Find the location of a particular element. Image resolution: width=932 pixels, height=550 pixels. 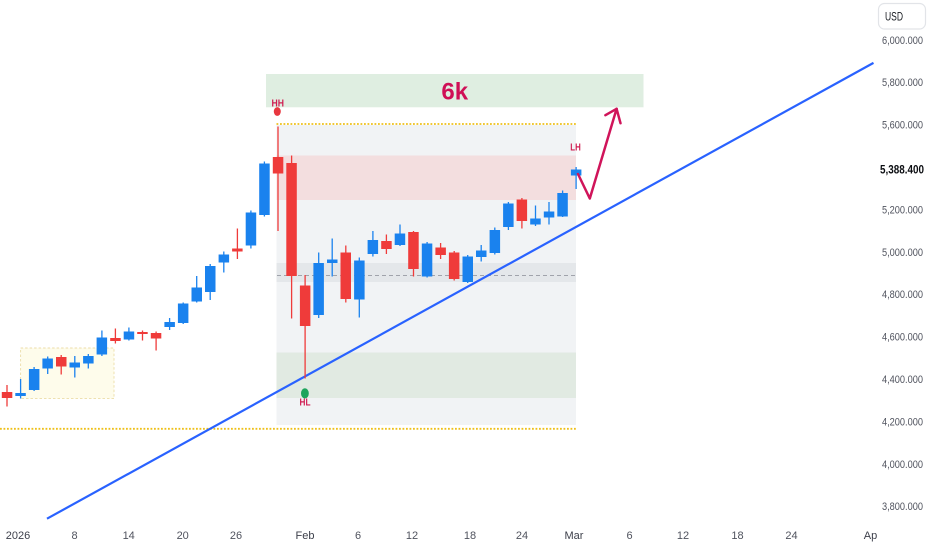

svg-text: USD is located at coordinates (894, 17).